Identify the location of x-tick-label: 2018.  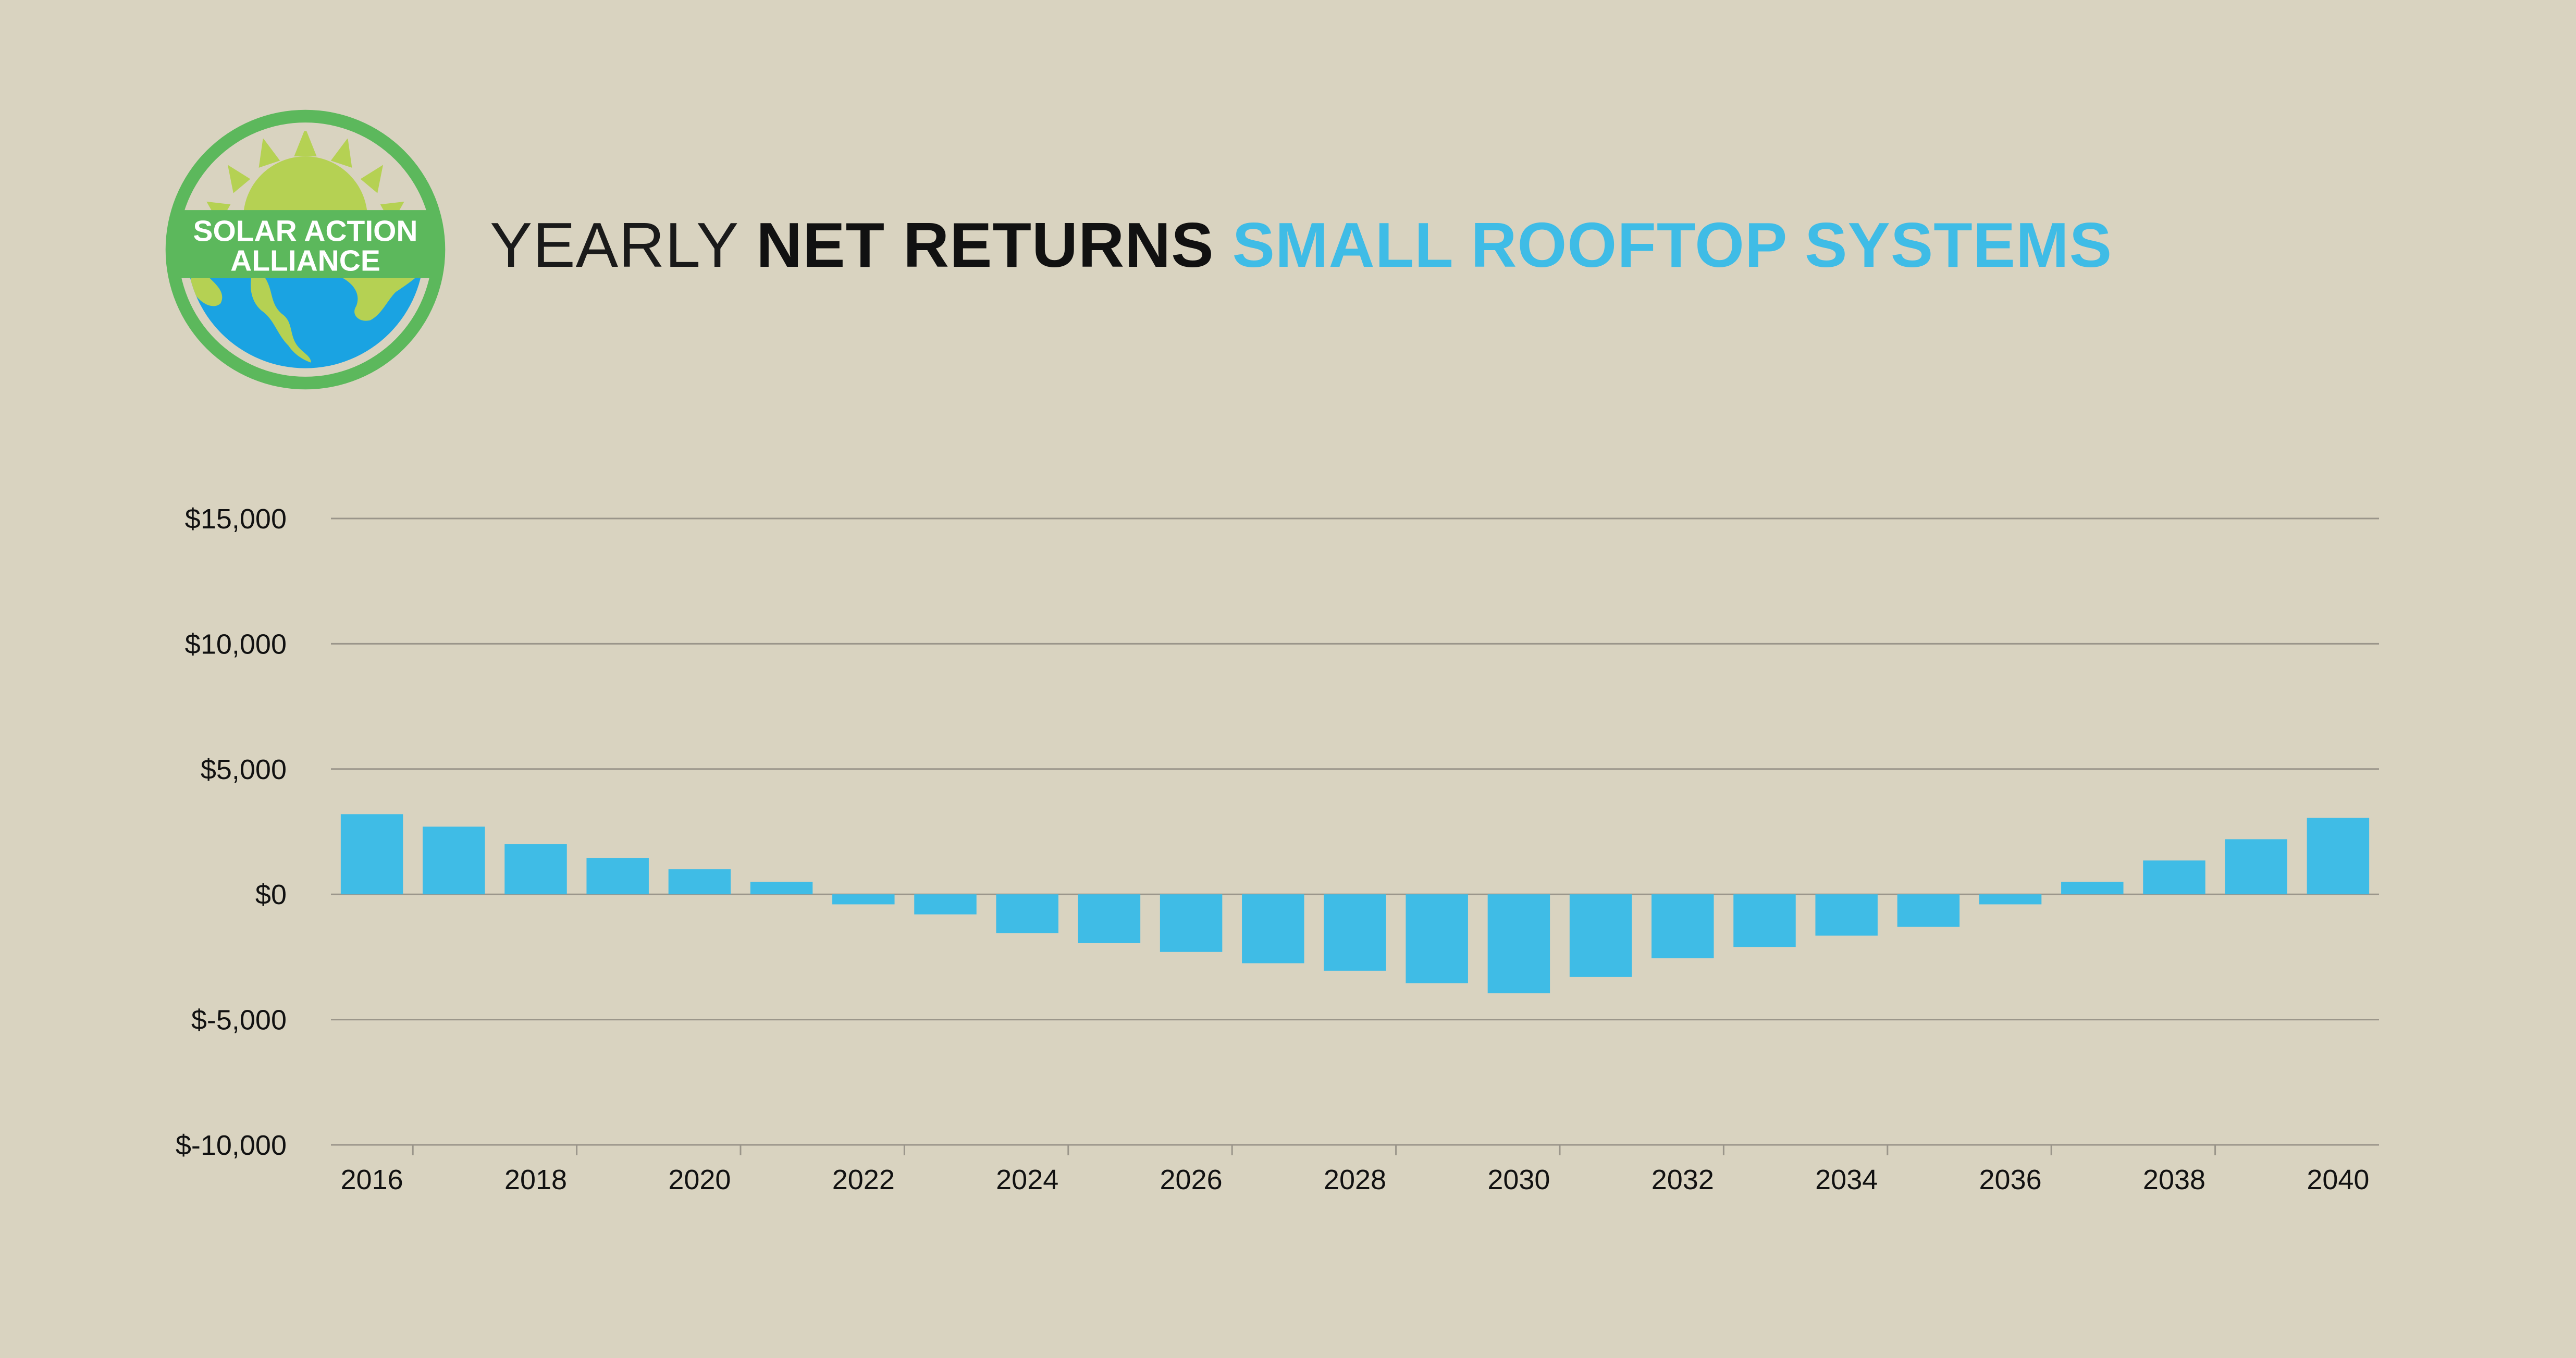
(535, 1179).